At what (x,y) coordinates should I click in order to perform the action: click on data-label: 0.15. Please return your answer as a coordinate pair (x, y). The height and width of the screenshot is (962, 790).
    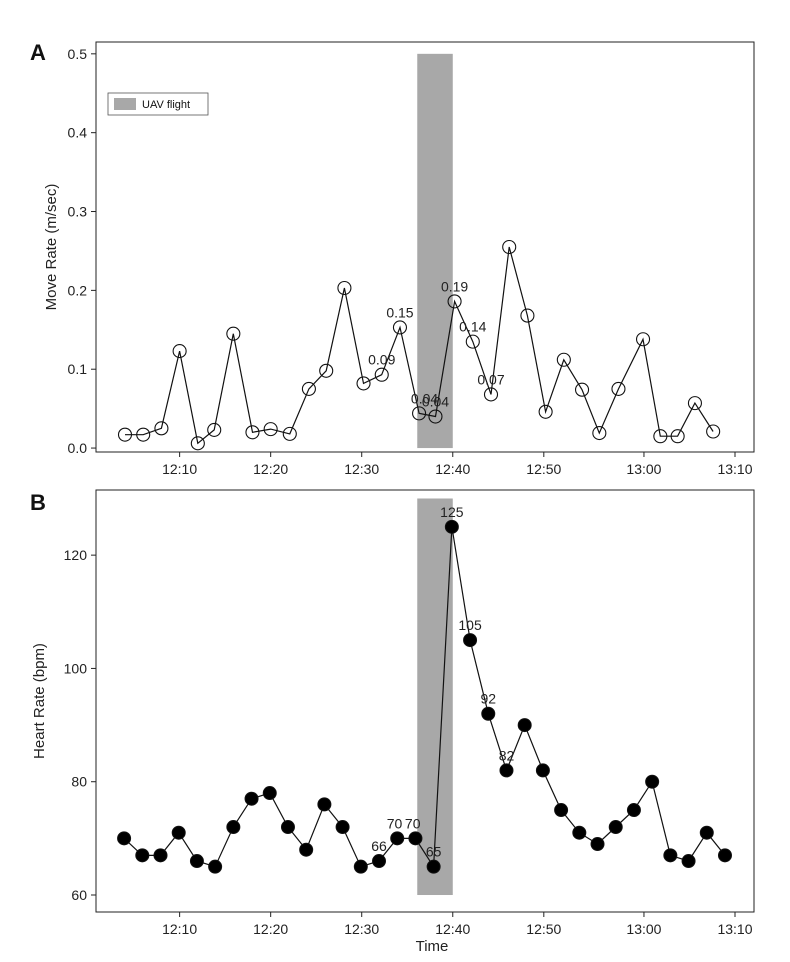
    Looking at the image, I should click on (399, 312).